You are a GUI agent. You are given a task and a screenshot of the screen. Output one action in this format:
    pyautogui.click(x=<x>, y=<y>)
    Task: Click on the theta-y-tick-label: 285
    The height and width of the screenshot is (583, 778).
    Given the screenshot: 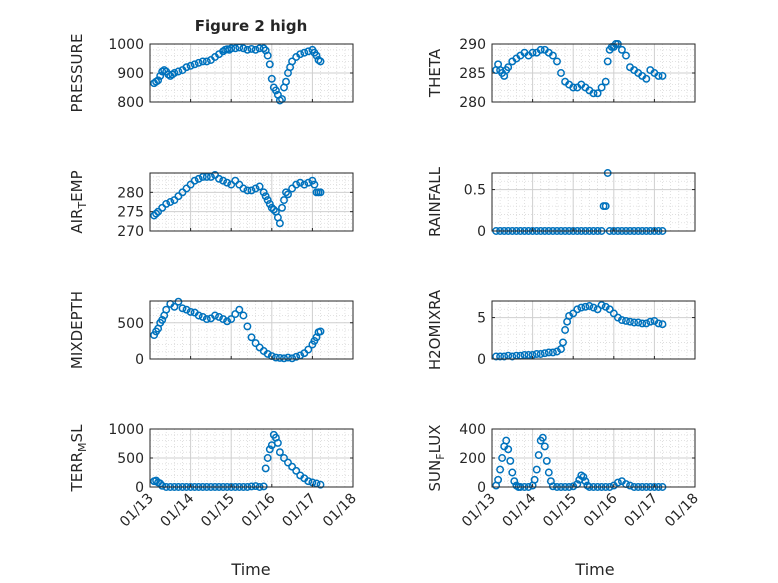 What is the action you would take?
    pyautogui.click(x=472, y=74)
    